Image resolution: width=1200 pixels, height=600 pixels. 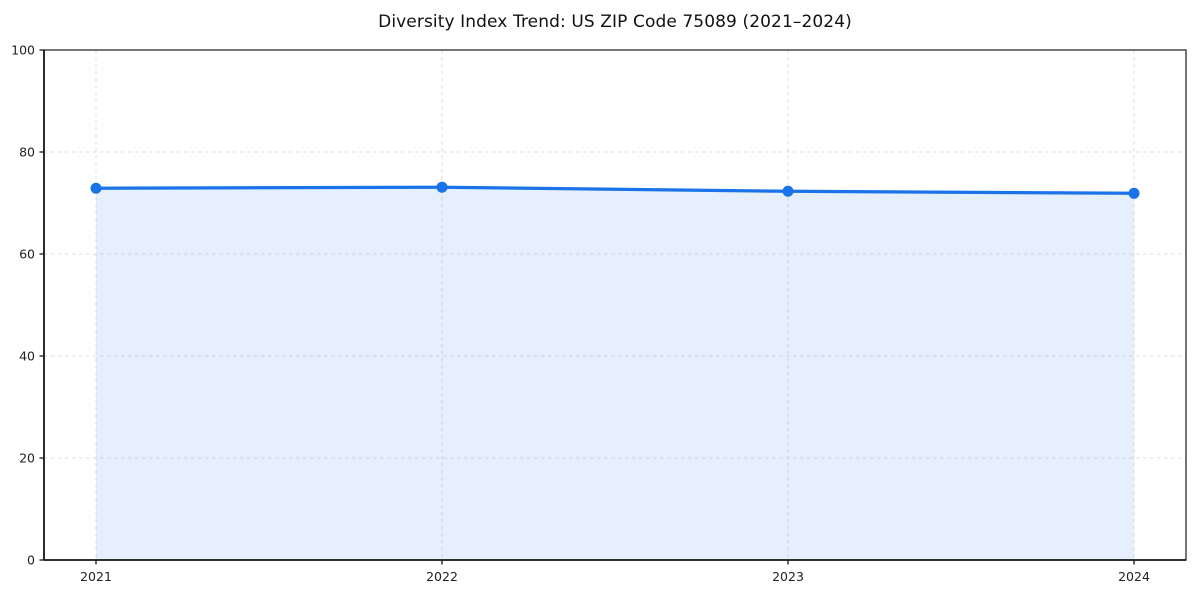 I want to click on x-tick-label: 2023, so click(x=788, y=576).